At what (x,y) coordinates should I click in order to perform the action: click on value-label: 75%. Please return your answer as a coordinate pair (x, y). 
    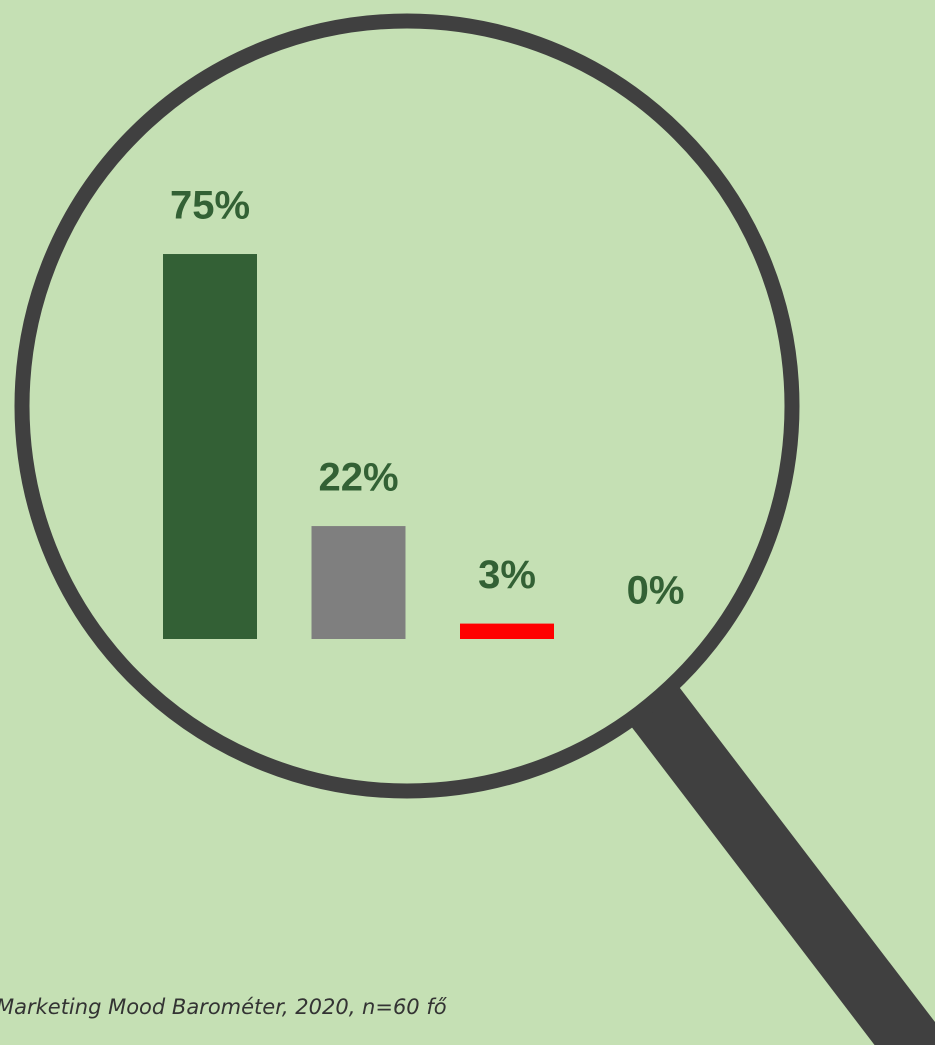
    Looking at the image, I should click on (210, 206).